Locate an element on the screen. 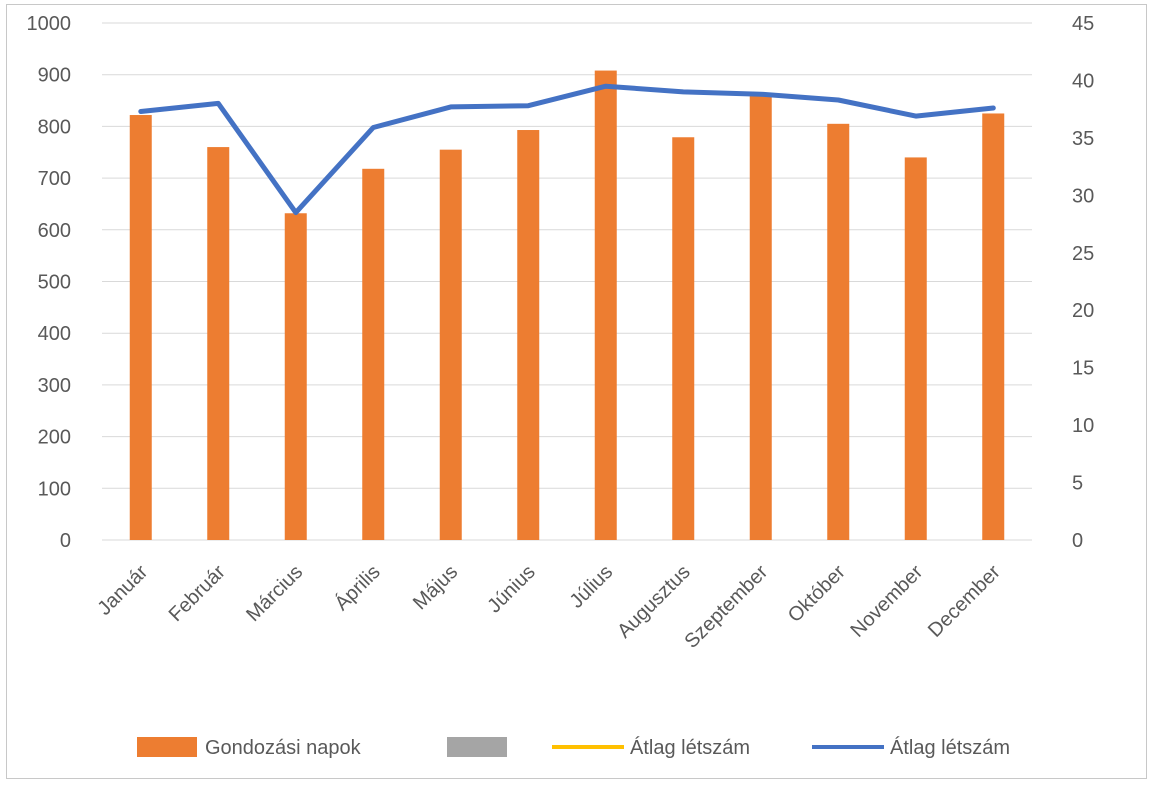  right-tick-label: 20 is located at coordinates (1083, 311).